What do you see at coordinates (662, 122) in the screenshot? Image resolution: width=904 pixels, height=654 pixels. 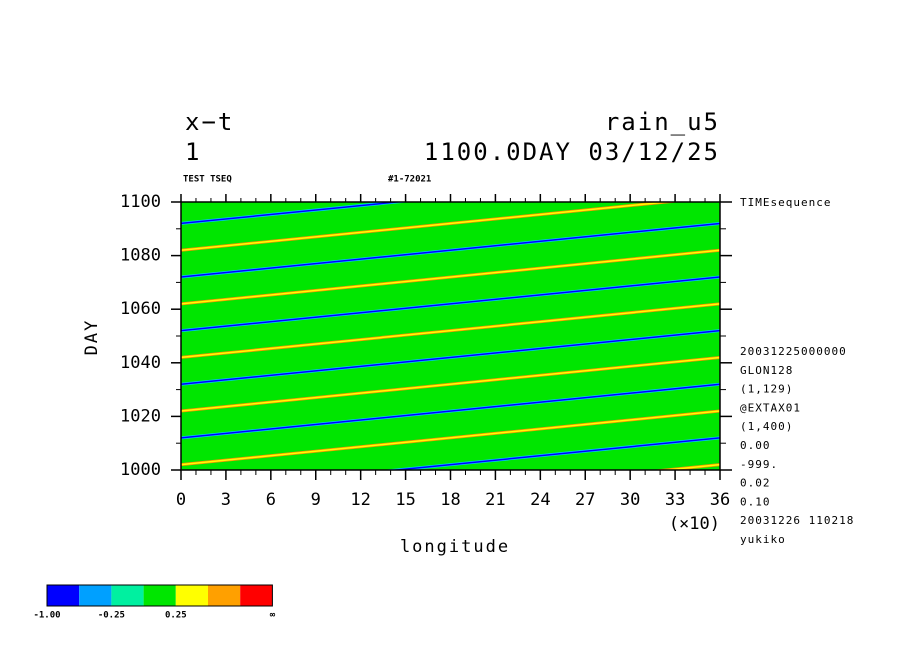 I see `title-right: rain_u5` at bounding box center [662, 122].